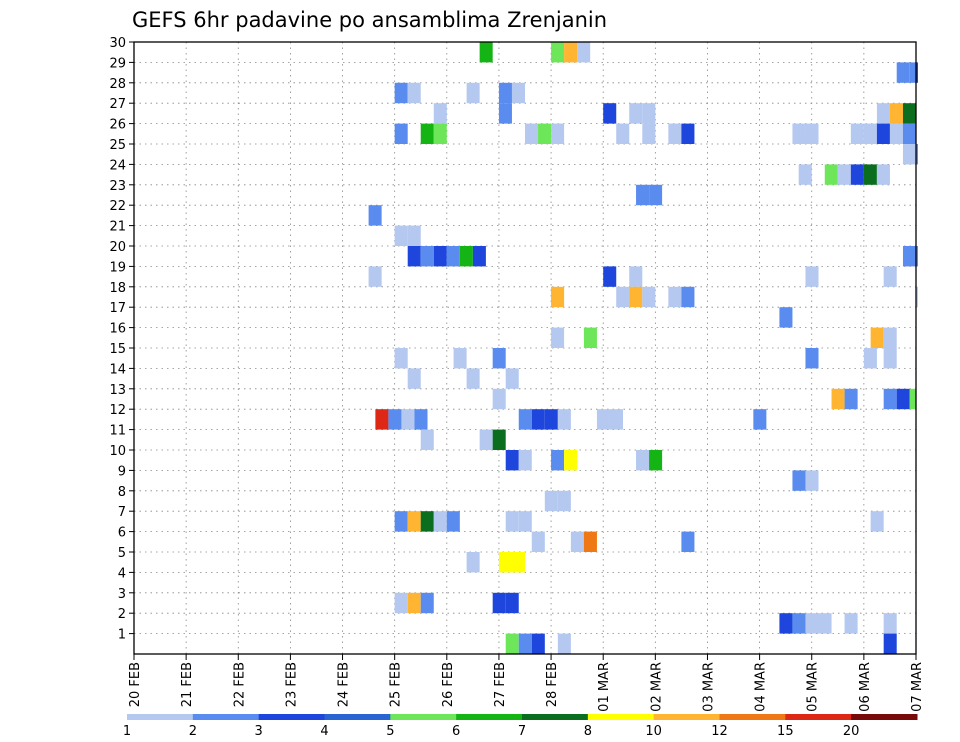 This screenshot has width=960, height=742. Describe the element at coordinates (344, 684) in the screenshot. I see `x-tick-label: 24 FEB` at that location.